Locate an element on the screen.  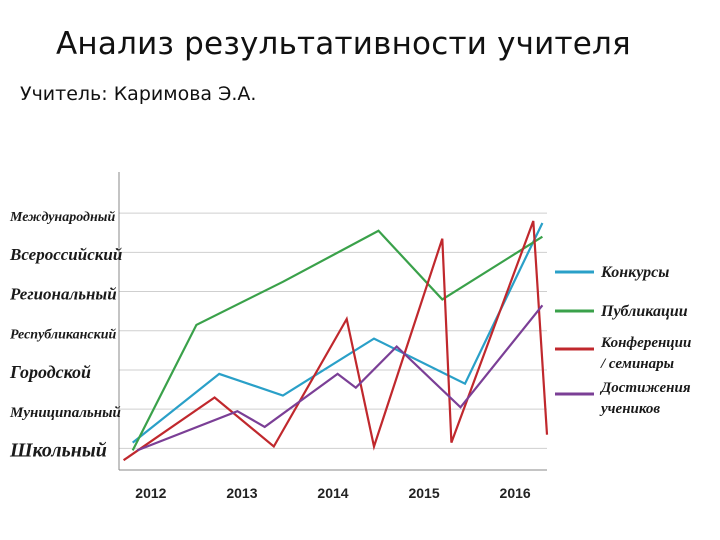
teacher-name: Учитель: Каримова Э.А. is located at coordinates (138, 94).